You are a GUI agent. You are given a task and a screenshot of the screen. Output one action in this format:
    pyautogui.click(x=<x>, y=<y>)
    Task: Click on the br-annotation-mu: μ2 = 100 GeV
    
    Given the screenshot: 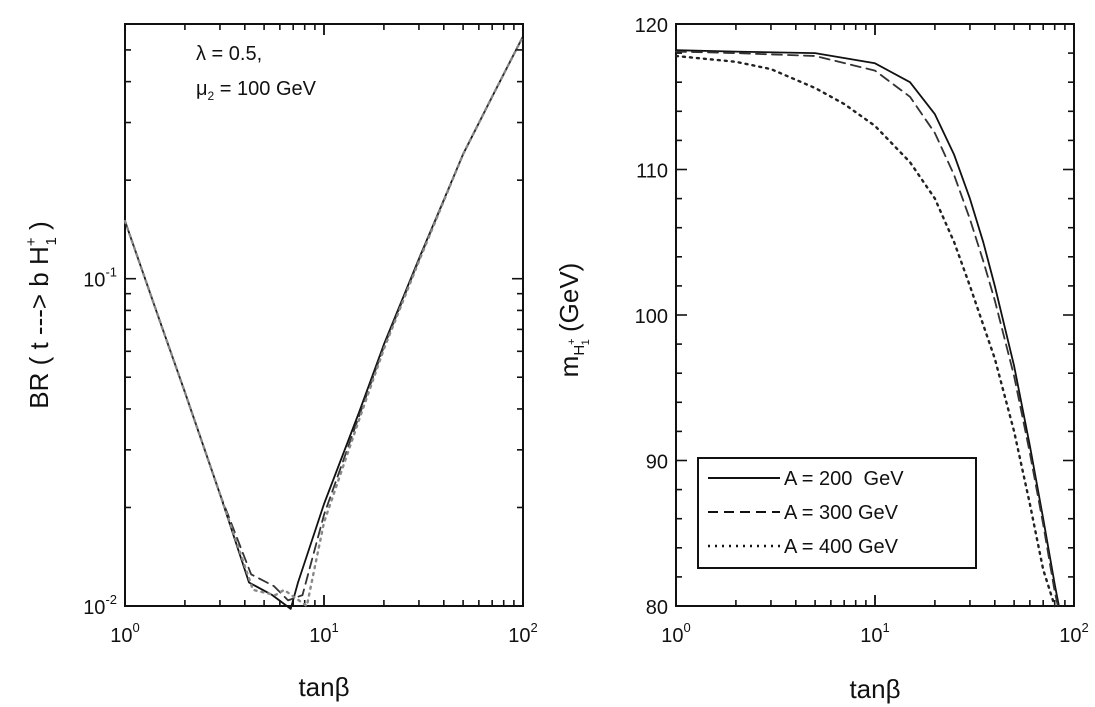 What is the action you would take?
    pyautogui.click(x=256, y=90)
    